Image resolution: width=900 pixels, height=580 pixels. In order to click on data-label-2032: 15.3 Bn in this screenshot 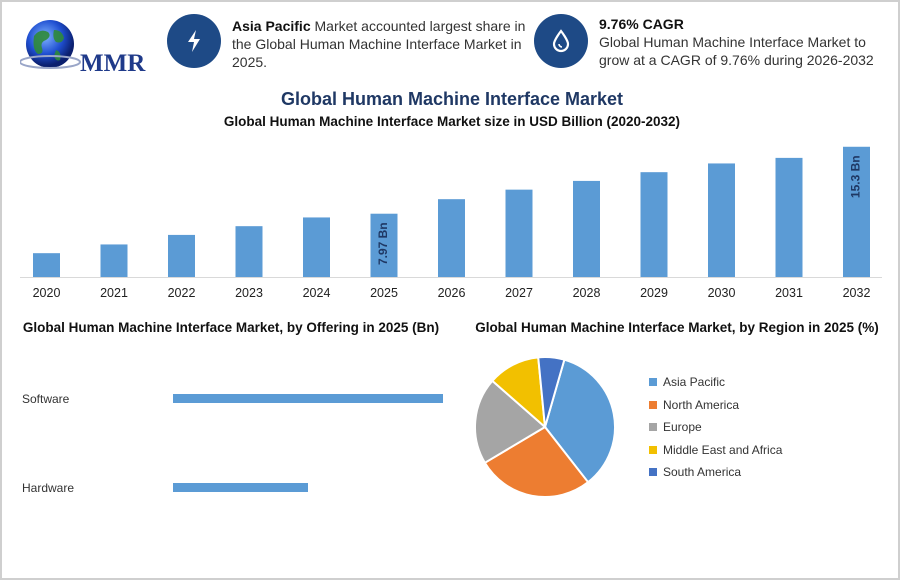, I will do `click(856, 176)`.